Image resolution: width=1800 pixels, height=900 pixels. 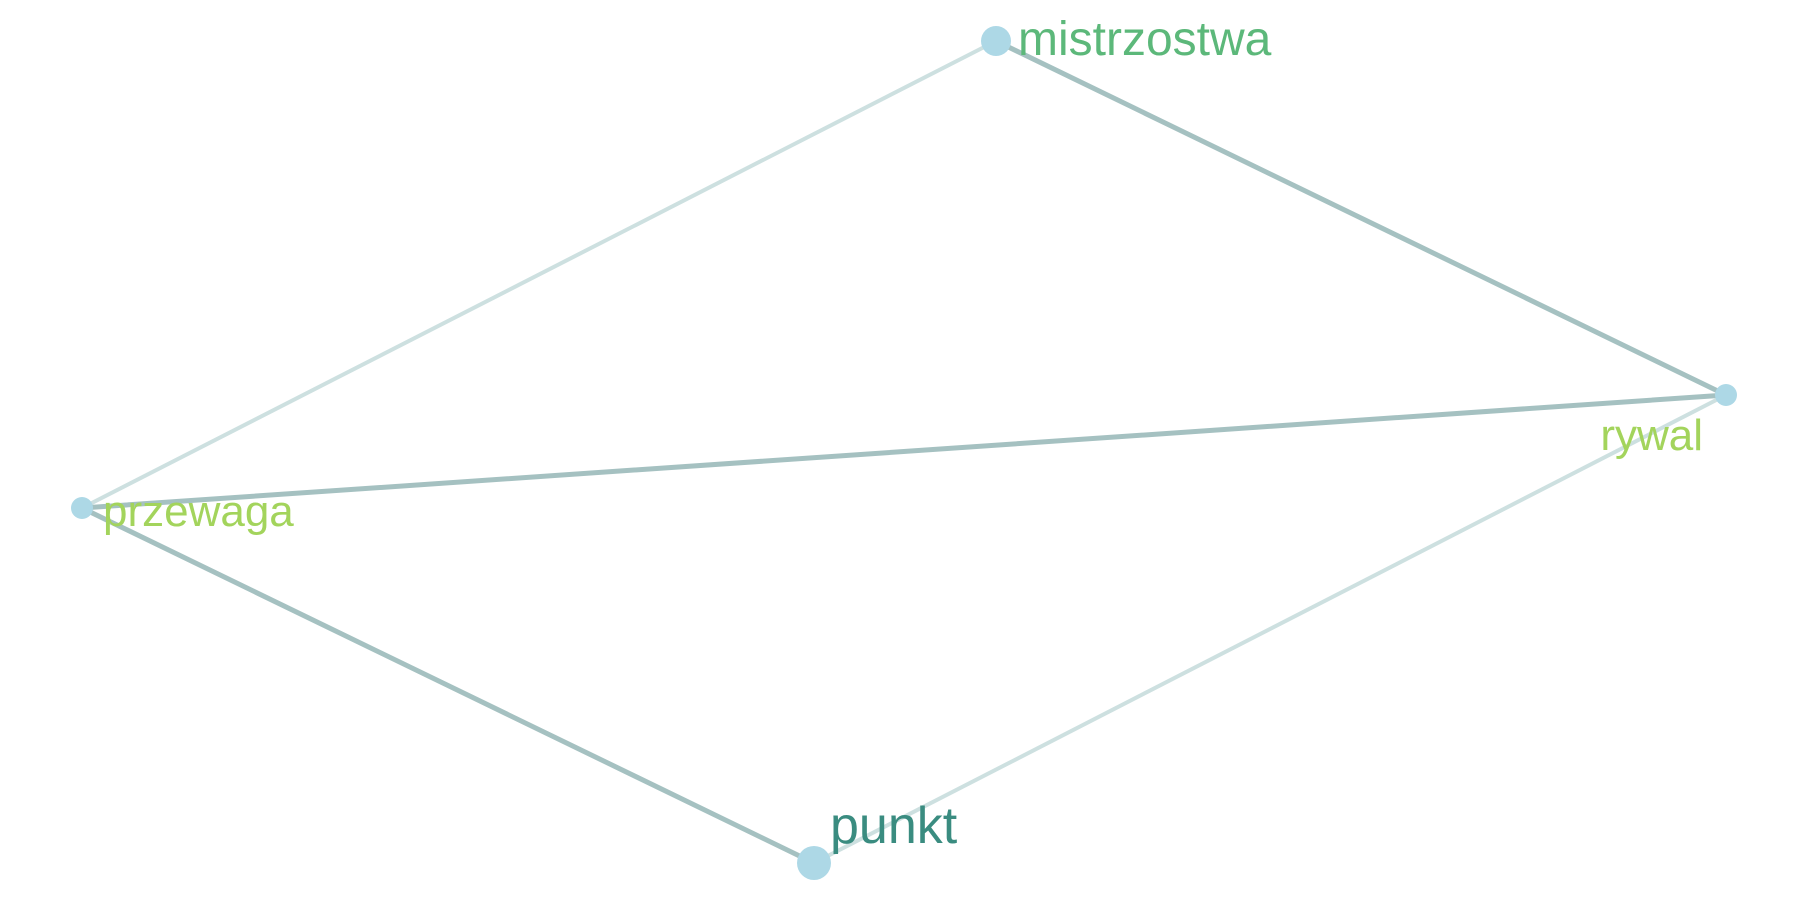 What do you see at coordinates (82, 508) in the screenshot?
I see `node-przewaga` at bounding box center [82, 508].